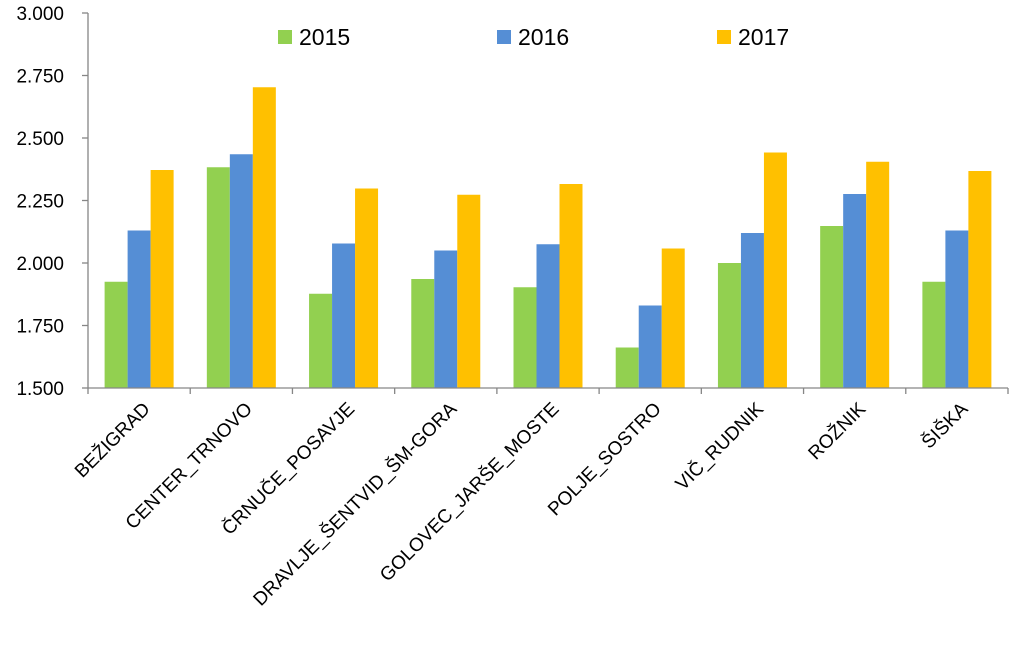 The height and width of the screenshot is (645, 1024). I want to click on legend-swatch-2015, so click(285, 37).